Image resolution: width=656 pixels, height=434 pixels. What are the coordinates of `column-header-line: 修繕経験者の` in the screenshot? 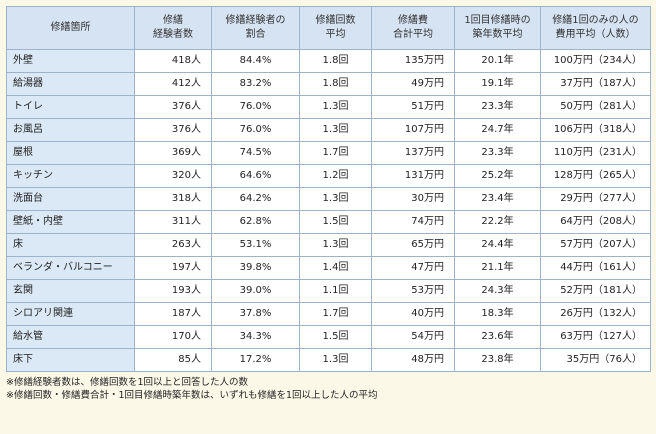 It's located at (255, 20).